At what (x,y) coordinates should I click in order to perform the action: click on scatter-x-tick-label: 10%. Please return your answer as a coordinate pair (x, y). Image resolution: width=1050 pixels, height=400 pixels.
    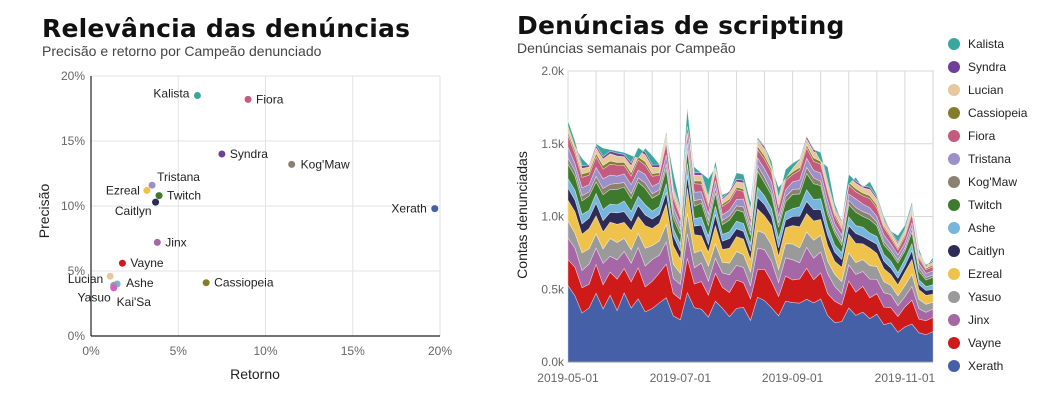
    Looking at the image, I should click on (265, 351).